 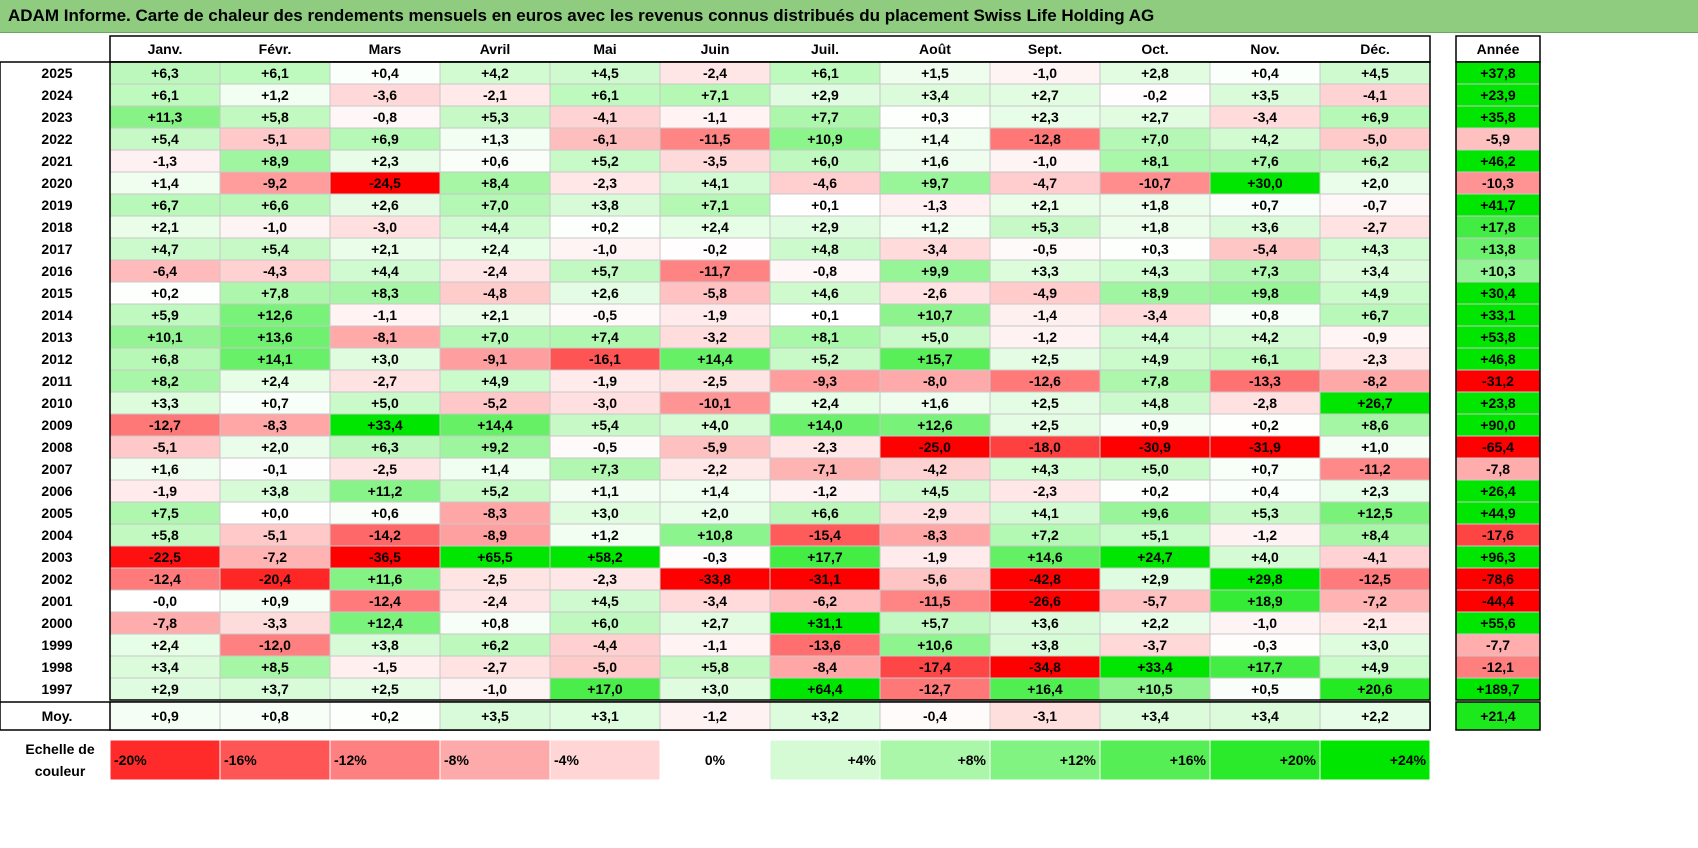 What do you see at coordinates (385, 689) in the screenshot?
I see `cell-value: +2,5` at bounding box center [385, 689].